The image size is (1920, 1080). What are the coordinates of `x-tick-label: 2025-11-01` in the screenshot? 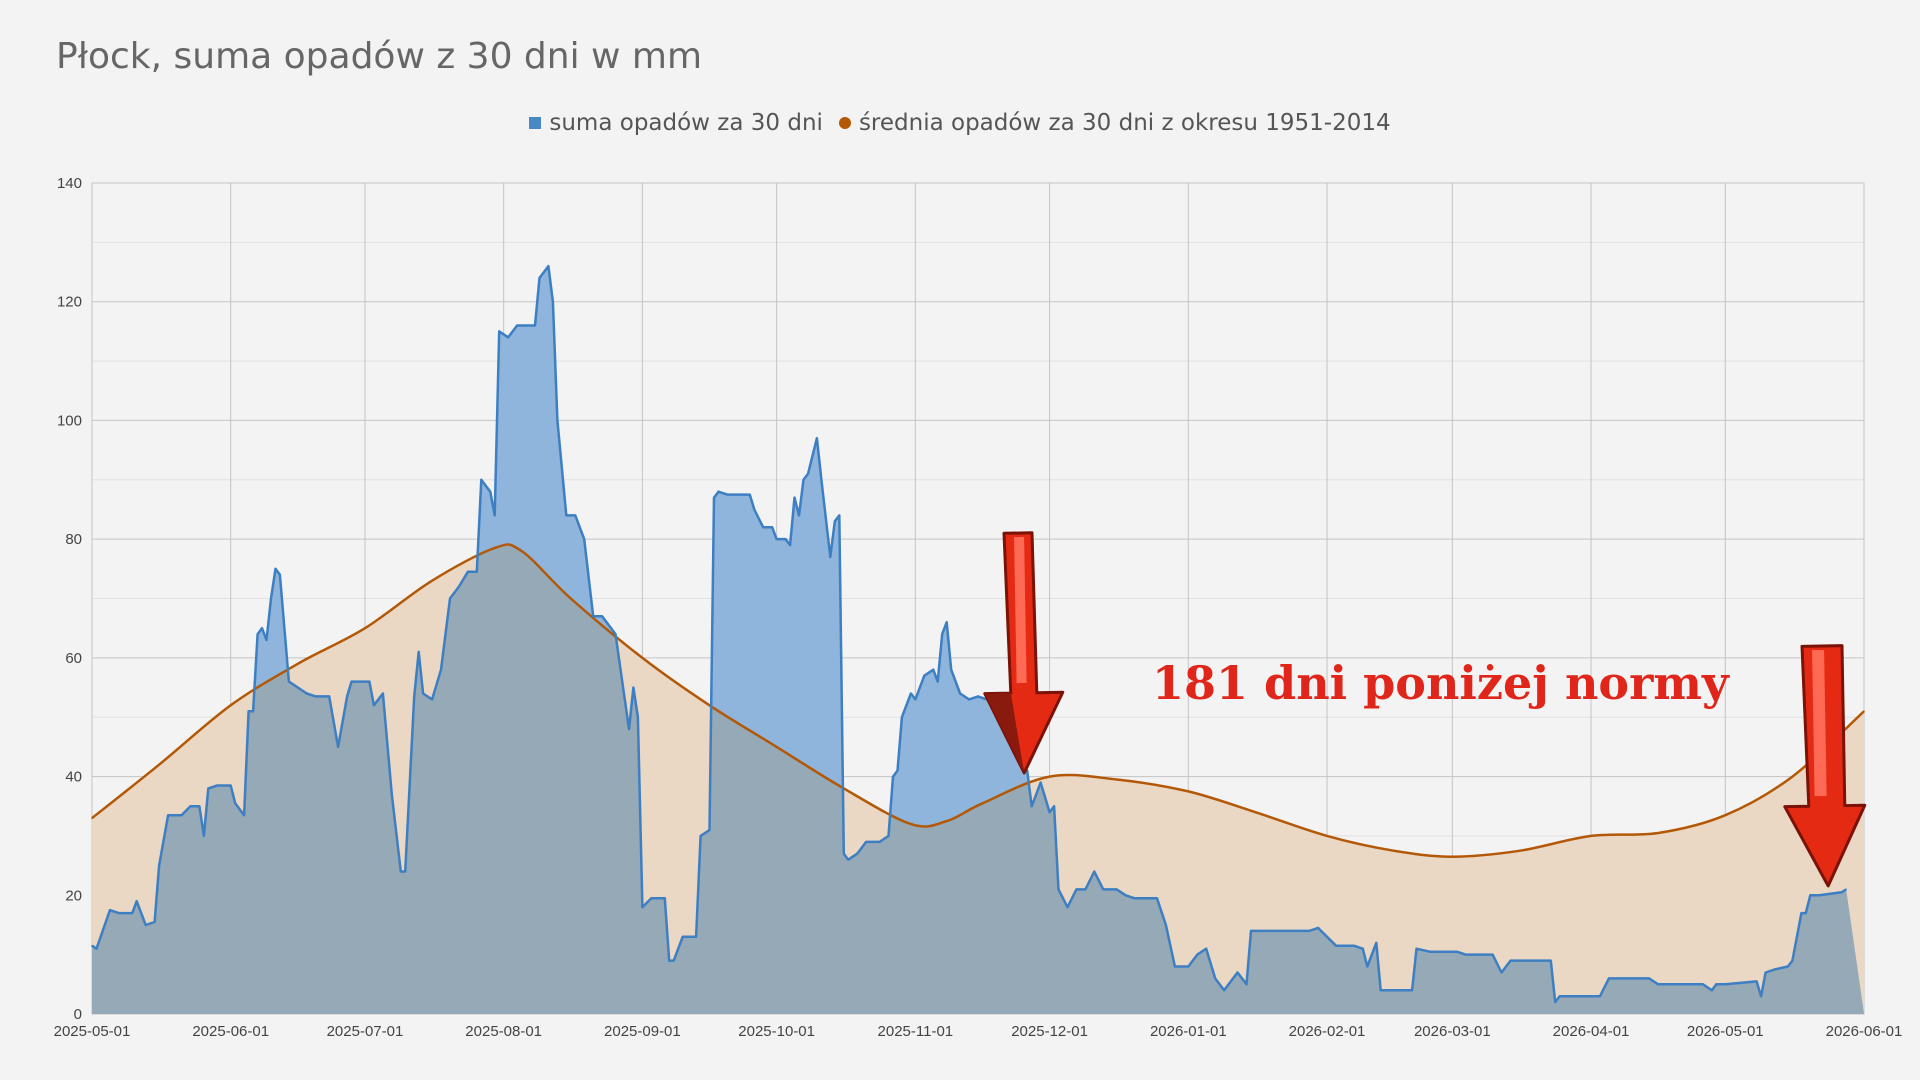 It's located at (916, 1031).